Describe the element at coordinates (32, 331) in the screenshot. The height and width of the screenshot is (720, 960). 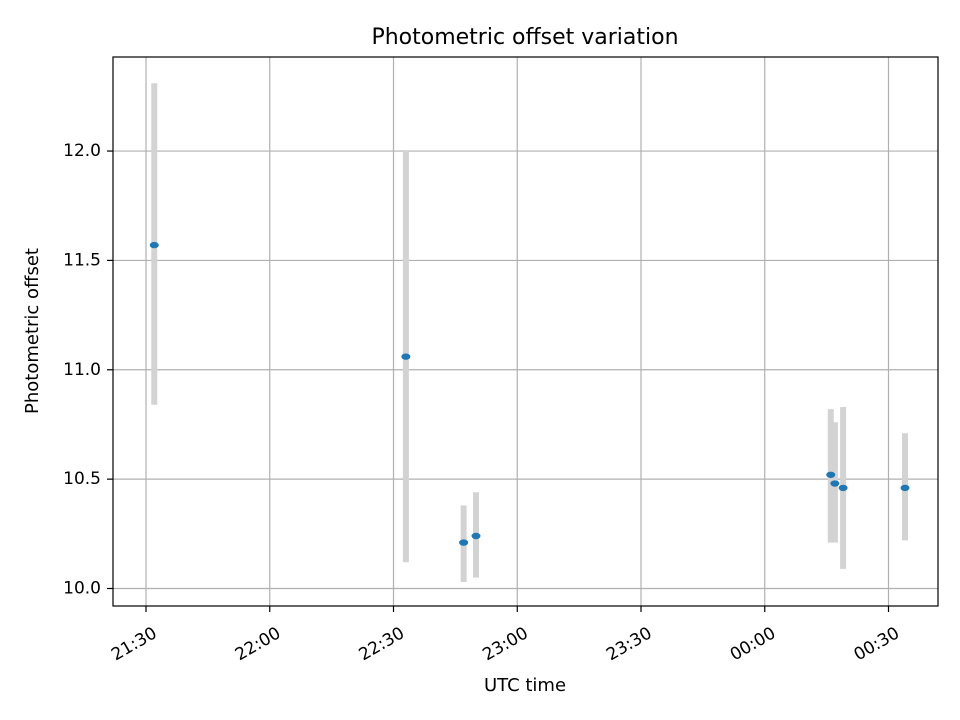
I see `y-axis-label: Photometric offset` at that location.